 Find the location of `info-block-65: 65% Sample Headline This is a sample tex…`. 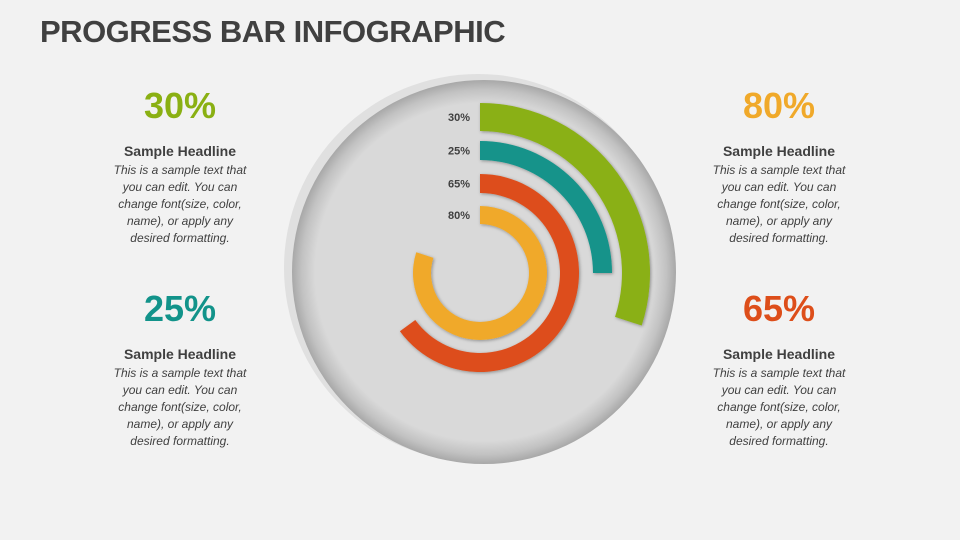

info-block-65: 65% Sample Headline This is a sample tex… is located at coordinates (779, 369).